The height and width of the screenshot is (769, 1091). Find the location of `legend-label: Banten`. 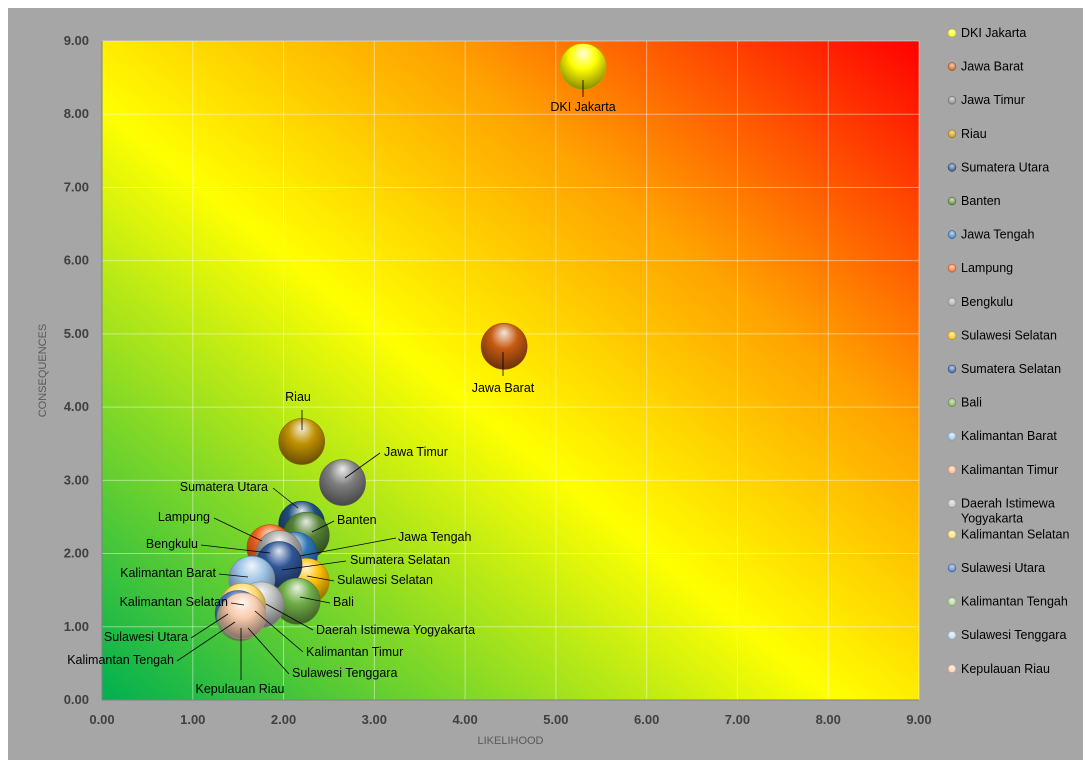

legend-label: Banten is located at coordinates (981, 201).